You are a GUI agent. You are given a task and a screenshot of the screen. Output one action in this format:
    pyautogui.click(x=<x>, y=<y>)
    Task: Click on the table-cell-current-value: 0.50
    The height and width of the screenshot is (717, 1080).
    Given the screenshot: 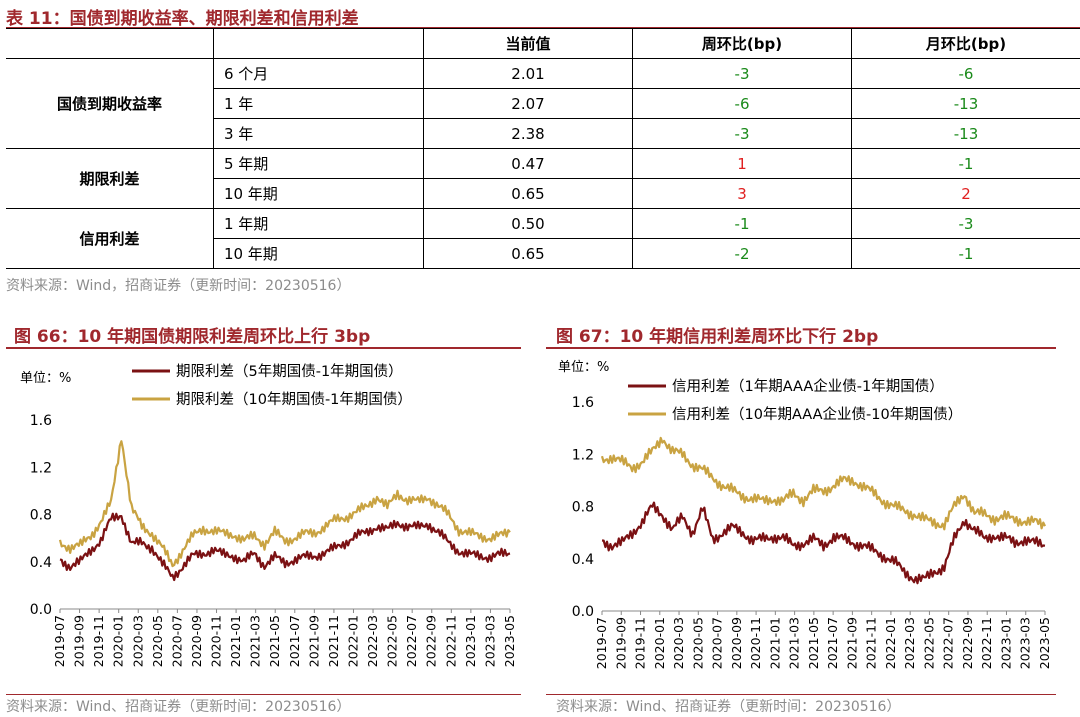 What is the action you would take?
    pyautogui.click(x=528, y=223)
    